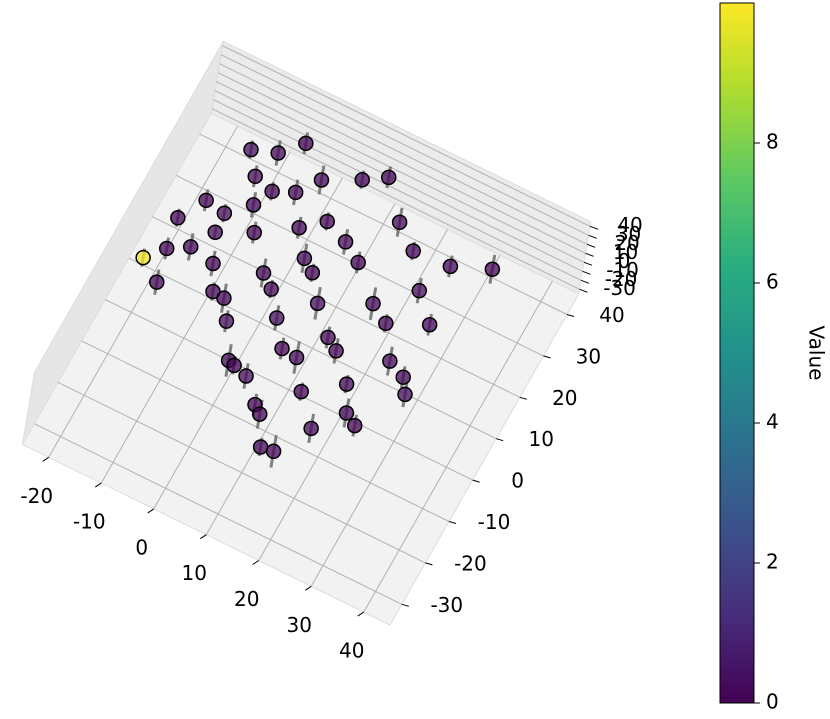 This screenshot has width=830, height=719. Describe the element at coordinates (446, 605) in the screenshot. I see `y-tick-label: -30` at that location.